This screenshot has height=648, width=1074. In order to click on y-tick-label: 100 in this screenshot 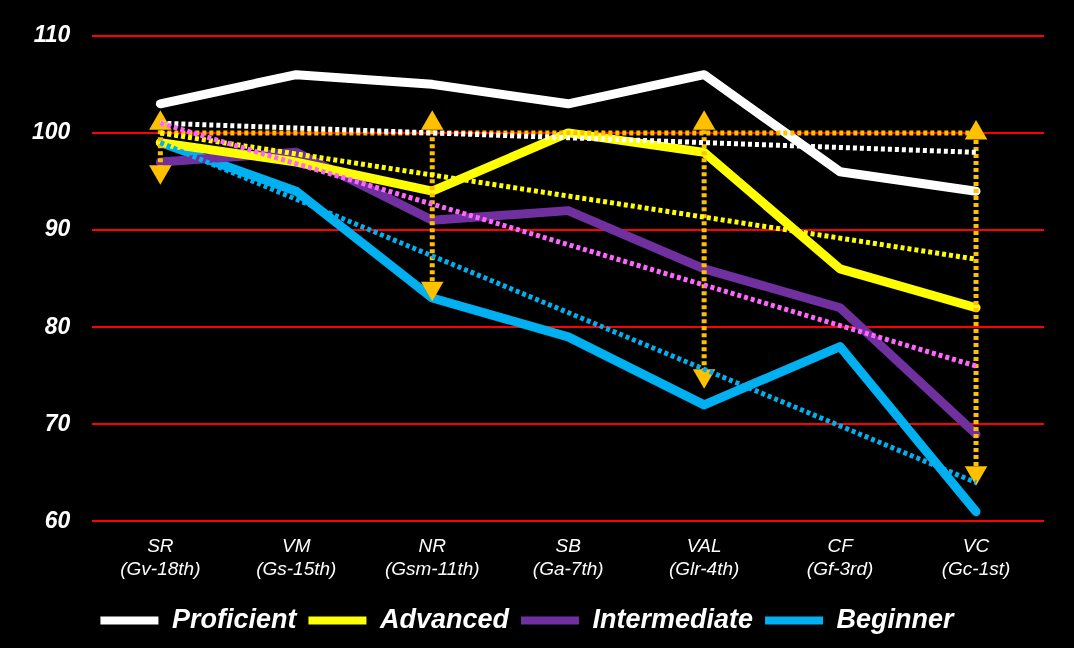, I will do `click(51, 131)`.